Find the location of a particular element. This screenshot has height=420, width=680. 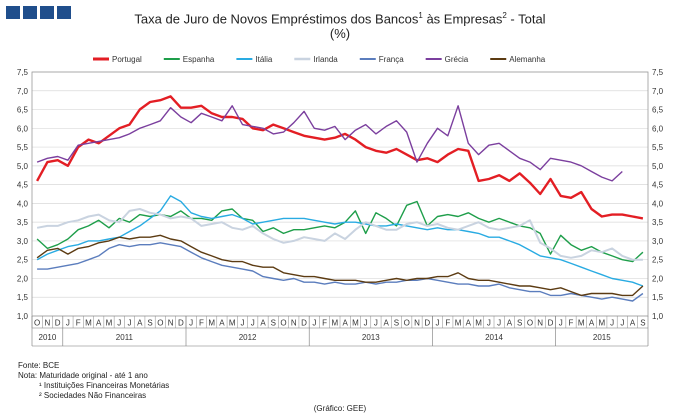

y-tick-label-left: 7,0 is located at coordinates (23, 91).